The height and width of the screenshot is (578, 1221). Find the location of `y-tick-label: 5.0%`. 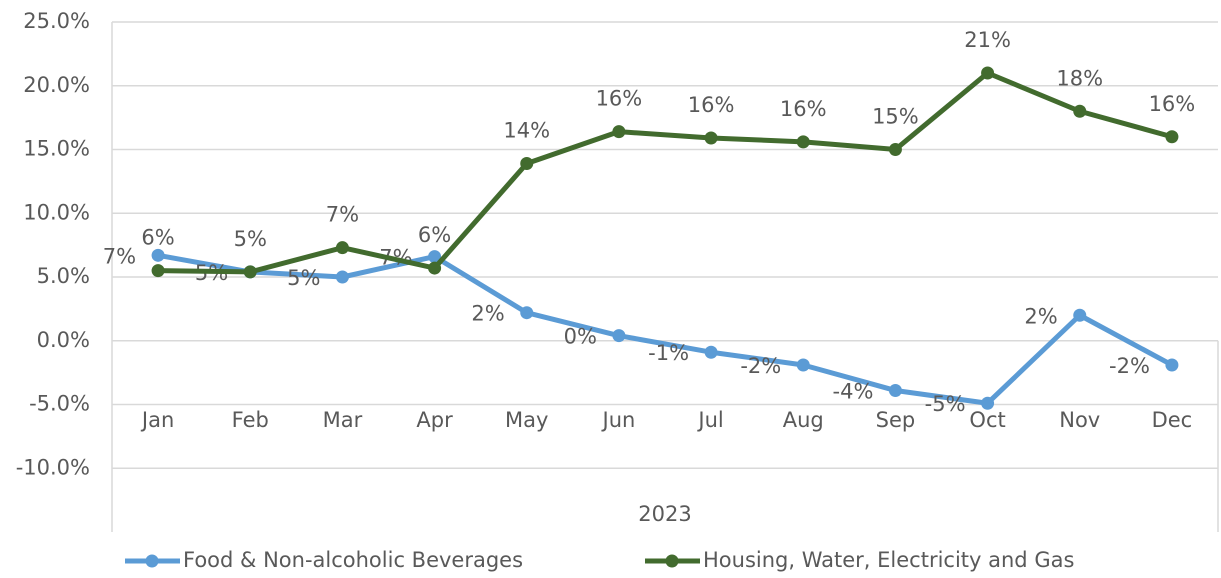

y-tick-label: 5.0% is located at coordinates (63, 276).